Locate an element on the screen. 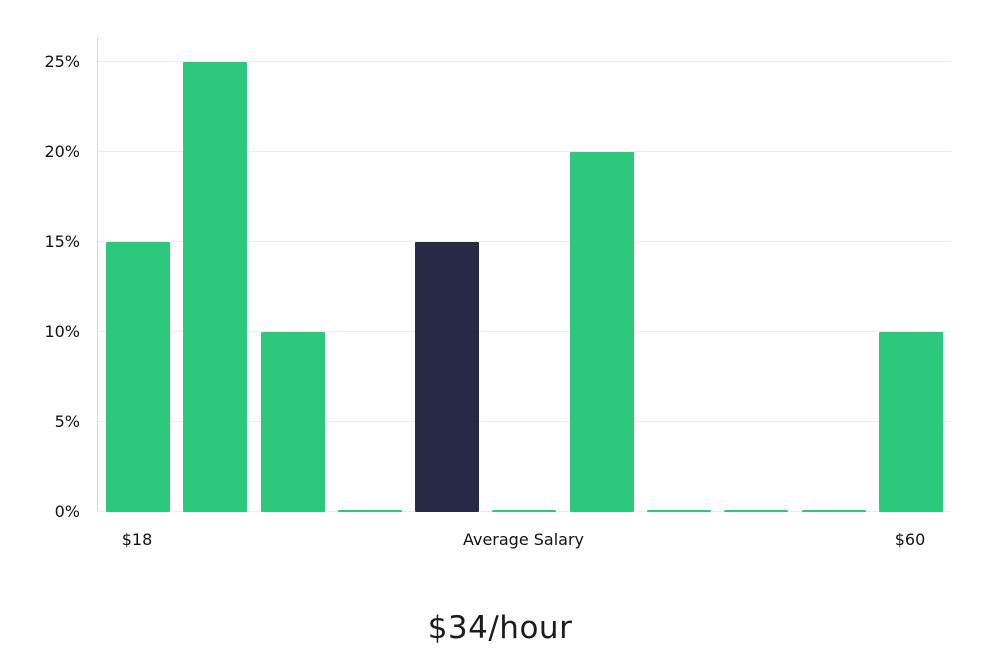 This screenshot has height=660, width=1000. bar-average-salary is located at coordinates (447, 377).